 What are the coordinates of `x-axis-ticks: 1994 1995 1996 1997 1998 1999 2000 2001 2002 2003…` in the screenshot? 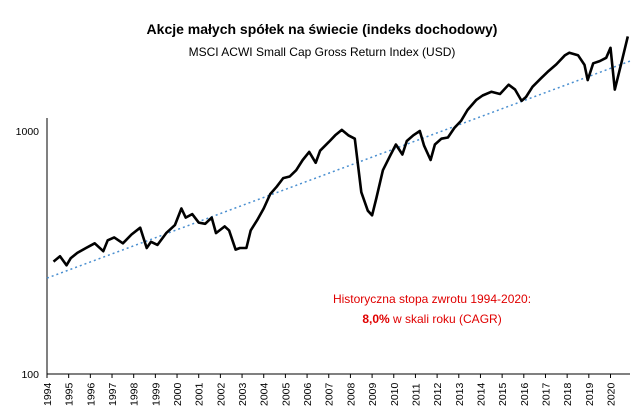 It's located at (329, 390).